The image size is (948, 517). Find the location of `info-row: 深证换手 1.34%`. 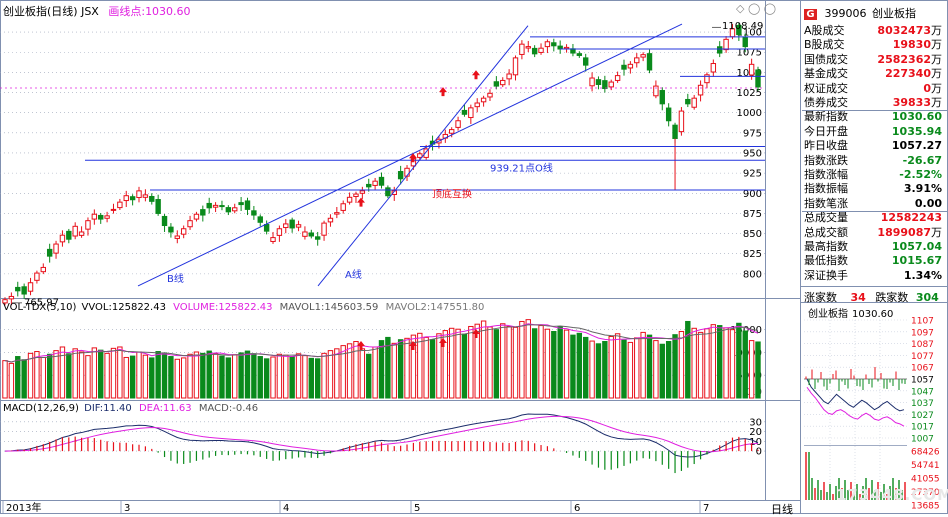

info-row: 深证换手 1.34% is located at coordinates (875, 276).